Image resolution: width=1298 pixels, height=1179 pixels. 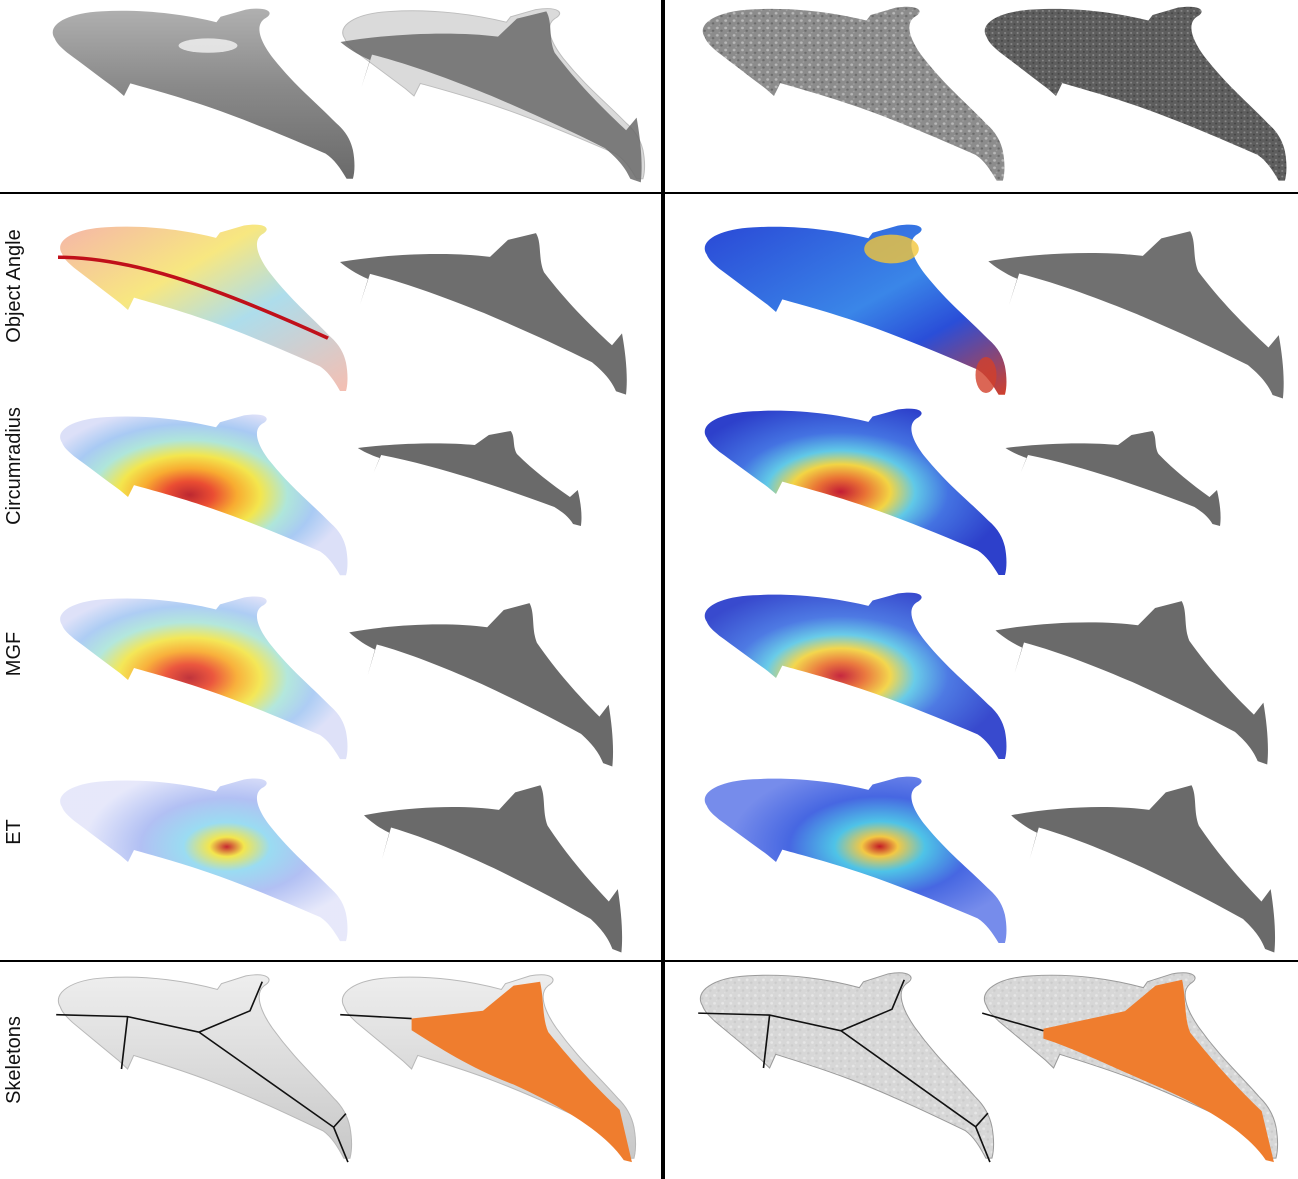 I want to click on object-angle-medial-right, so click(x=1136, y=315).